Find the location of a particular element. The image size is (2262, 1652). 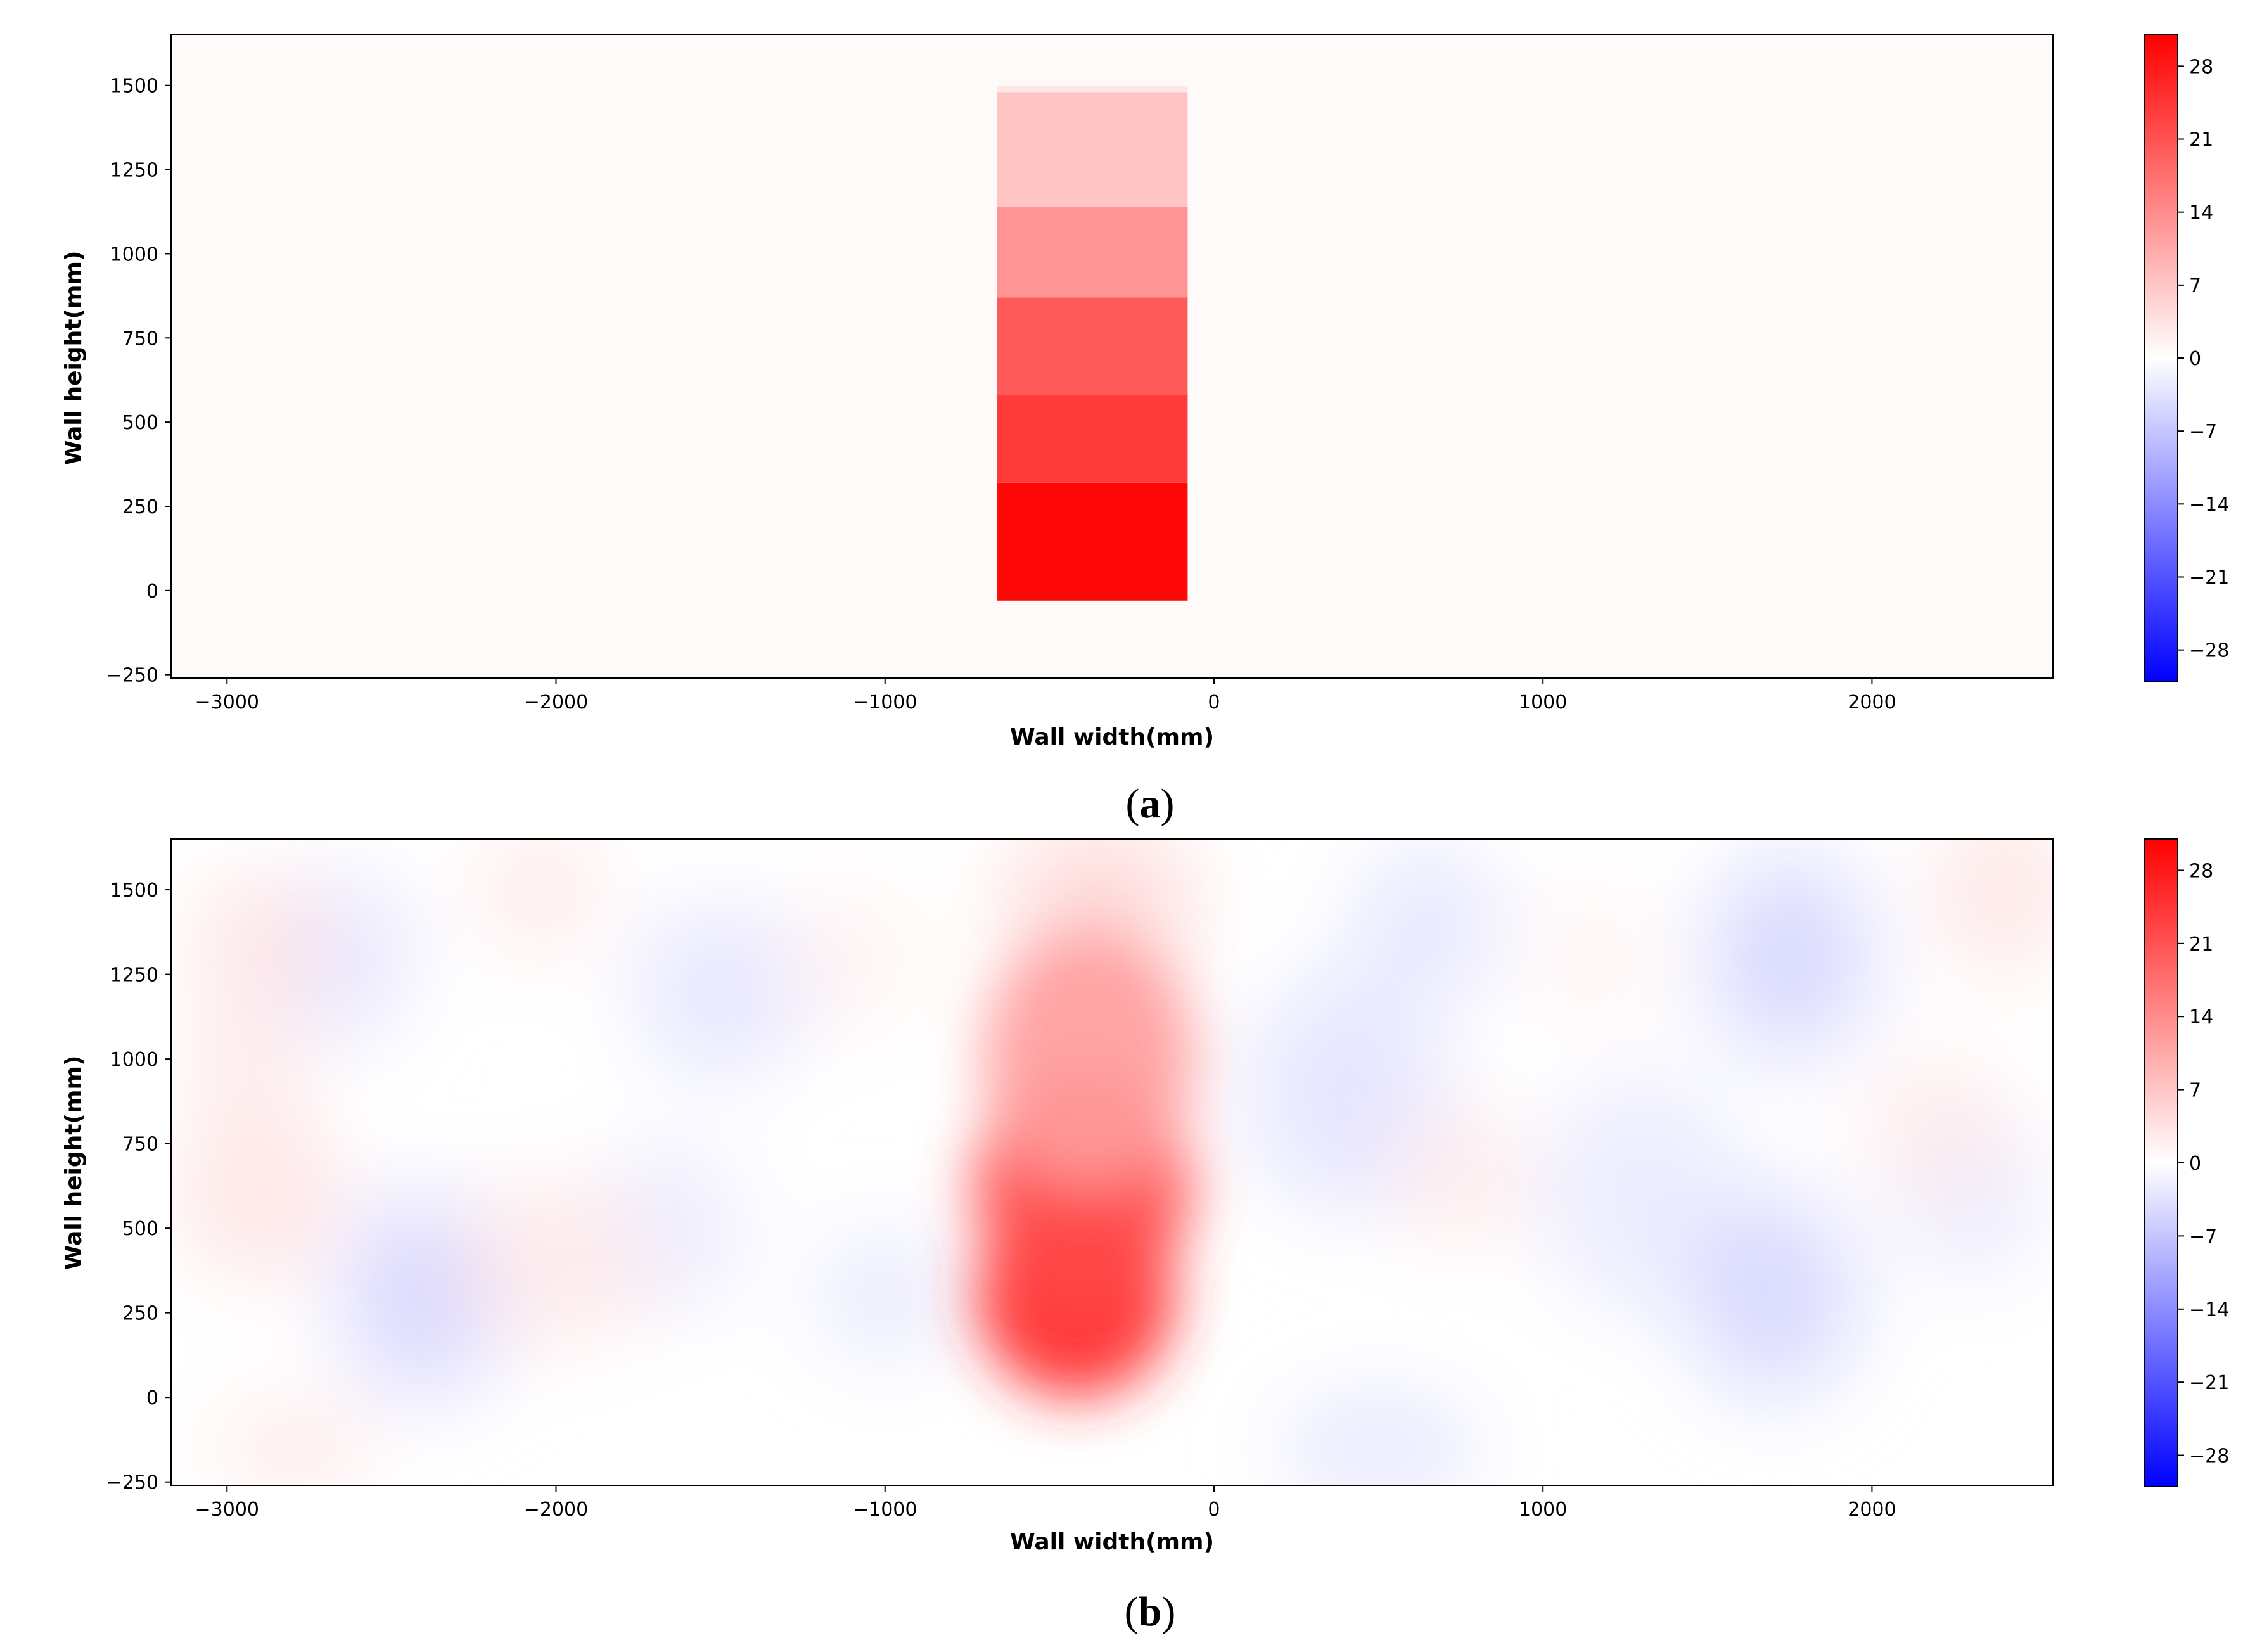

panel-caption-letter-b: b is located at coordinates (1150, 1612).